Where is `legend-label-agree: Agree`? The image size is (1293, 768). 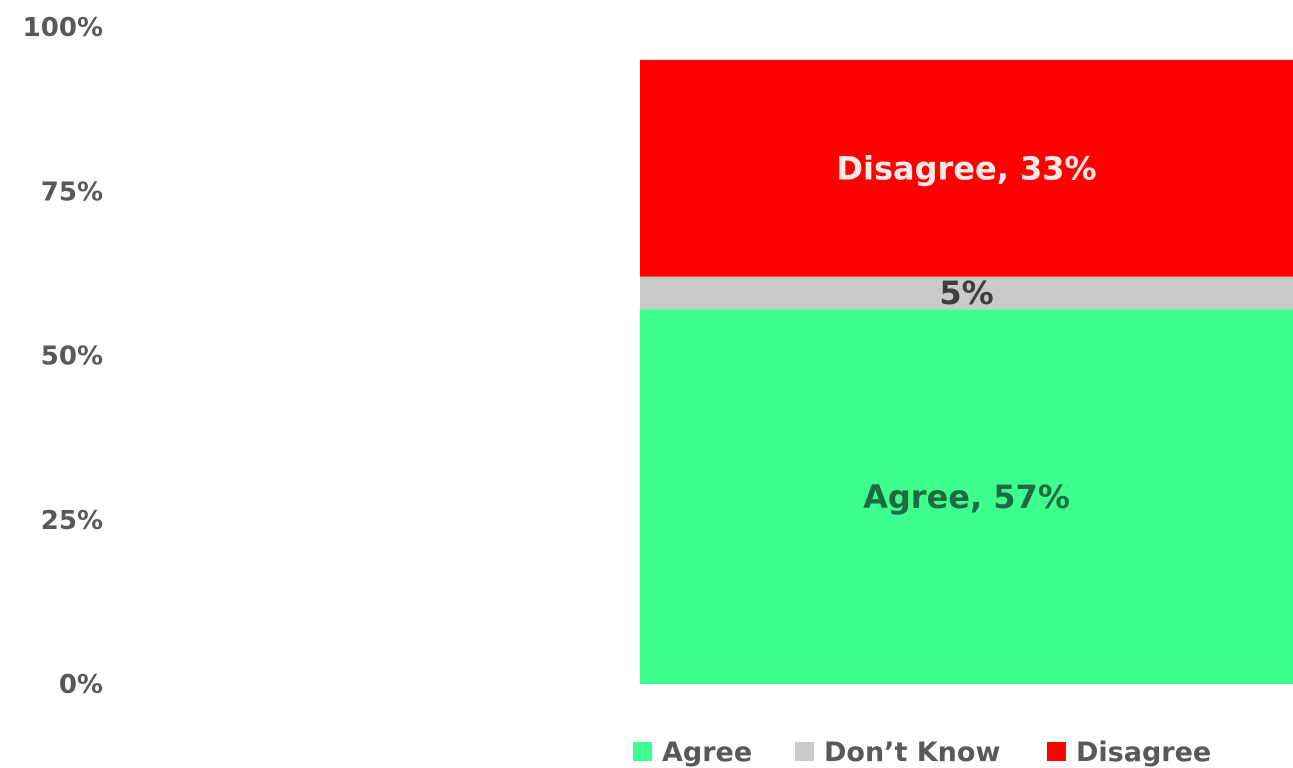 legend-label-agree: Agree is located at coordinates (707, 752).